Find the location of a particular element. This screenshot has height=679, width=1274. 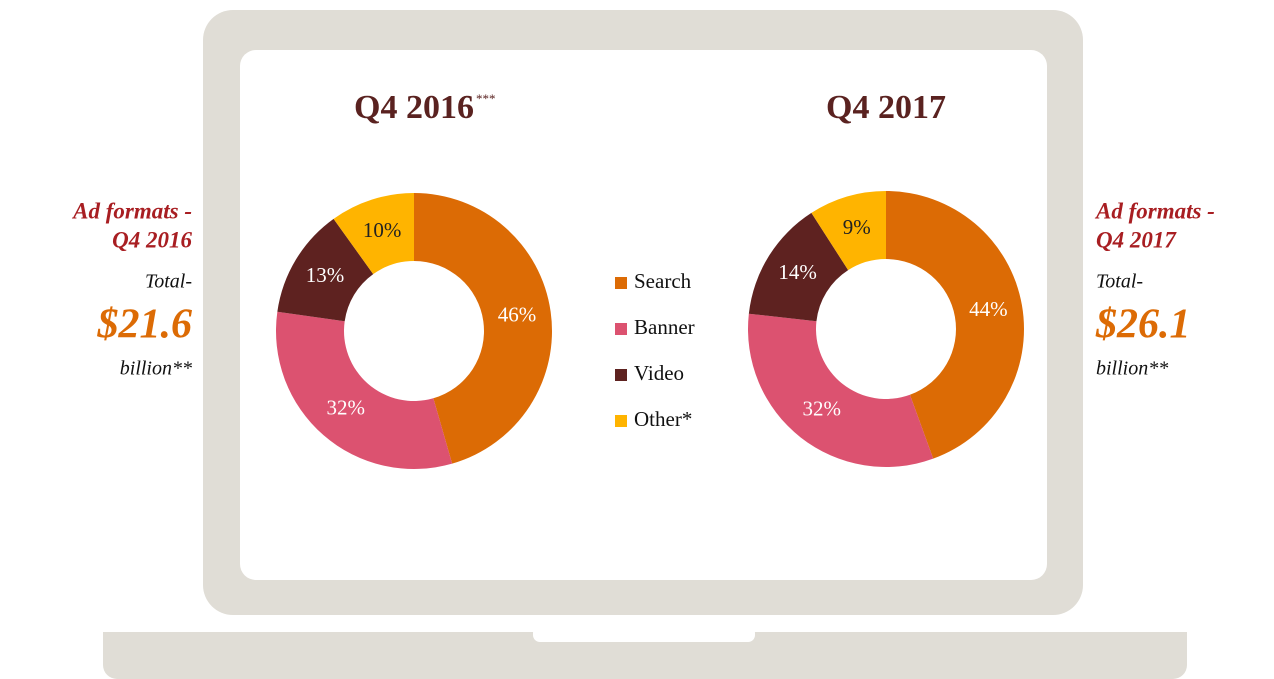

laptop-notch is located at coordinates (644, 634).